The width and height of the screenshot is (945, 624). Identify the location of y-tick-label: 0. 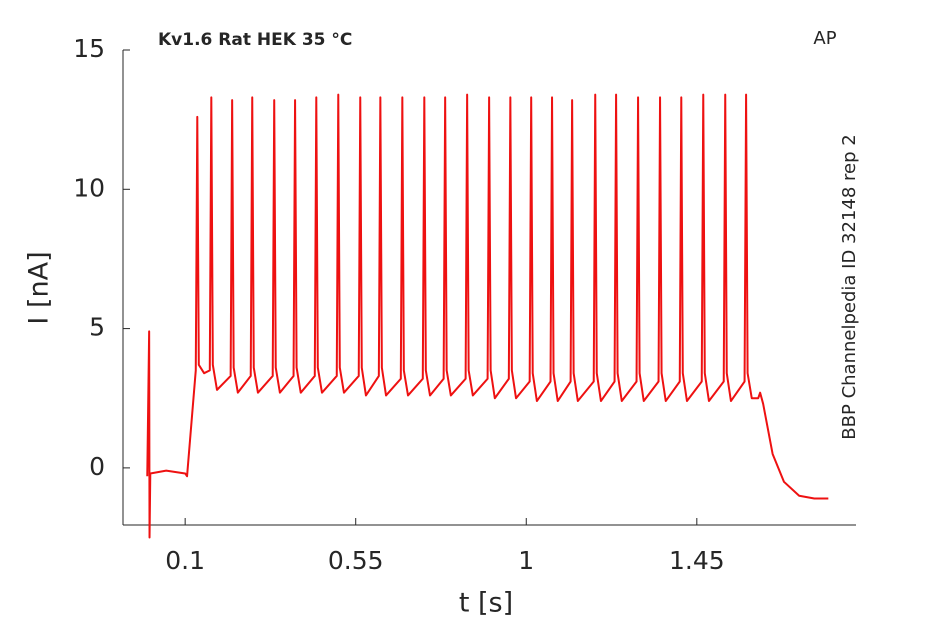
(97, 466).